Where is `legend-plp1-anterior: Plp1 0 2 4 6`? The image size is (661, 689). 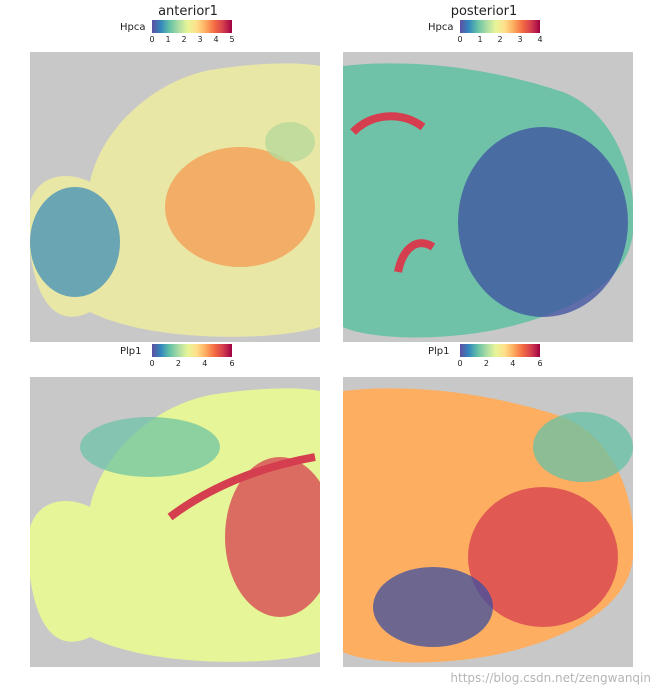
legend-plp1-anterior: Plp1 0 2 4 6 is located at coordinates (185, 361).